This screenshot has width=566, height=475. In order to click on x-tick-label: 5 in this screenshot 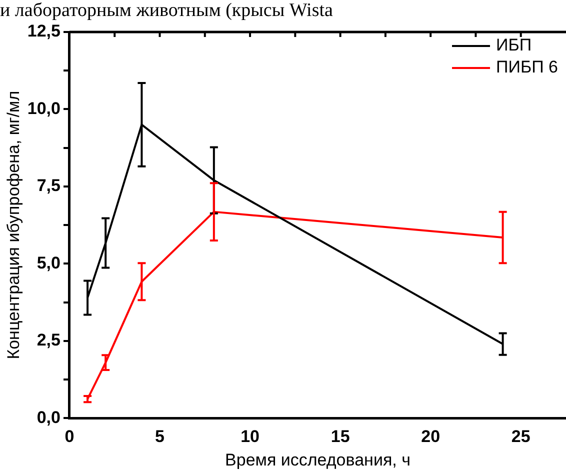, I will do `click(159, 436)`.